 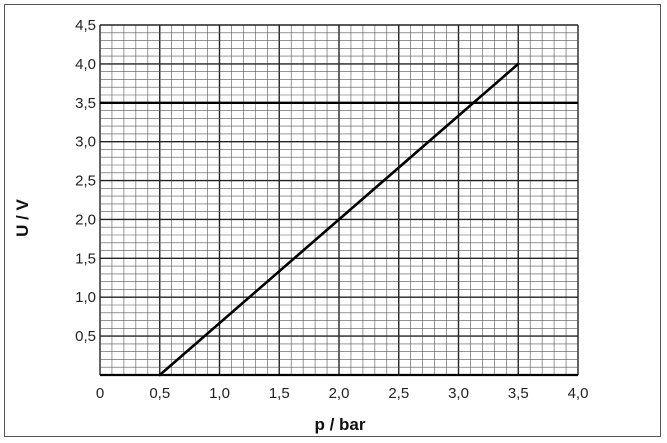 What do you see at coordinates (339, 424) in the screenshot?
I see `x-axis-title: p / bar` at bounding box center [339, 424].